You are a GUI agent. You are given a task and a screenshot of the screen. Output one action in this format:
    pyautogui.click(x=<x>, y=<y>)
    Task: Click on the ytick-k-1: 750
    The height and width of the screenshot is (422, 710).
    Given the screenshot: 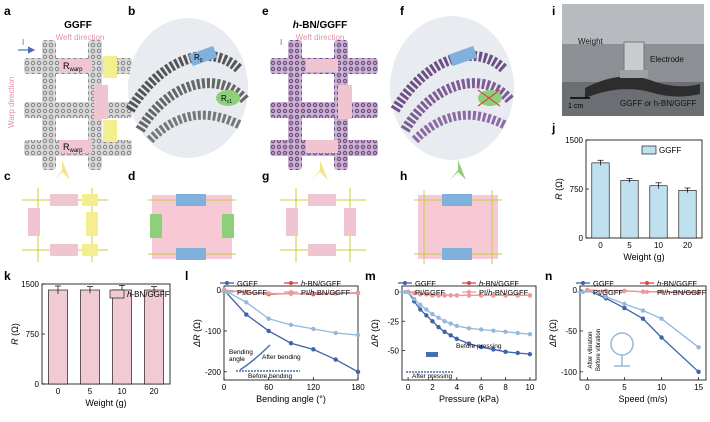 What is the action you would take?
    pyautogui.click(x=33, y=334)
    